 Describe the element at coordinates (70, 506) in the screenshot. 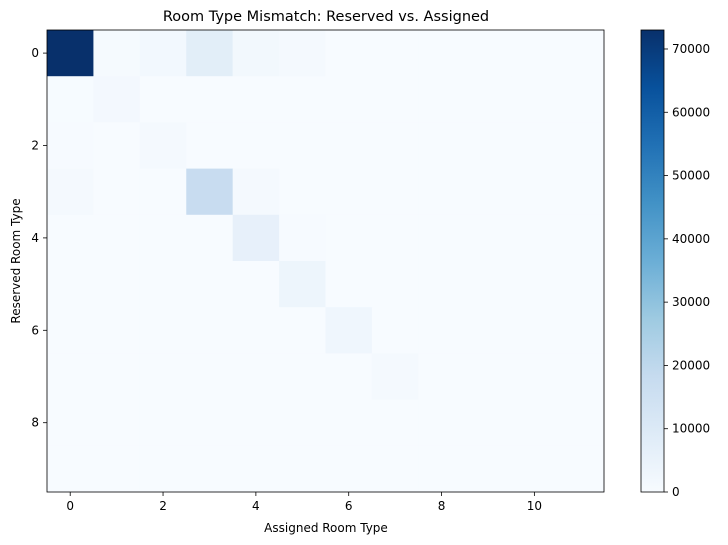

I see `x-tick-label: 0` at that location.